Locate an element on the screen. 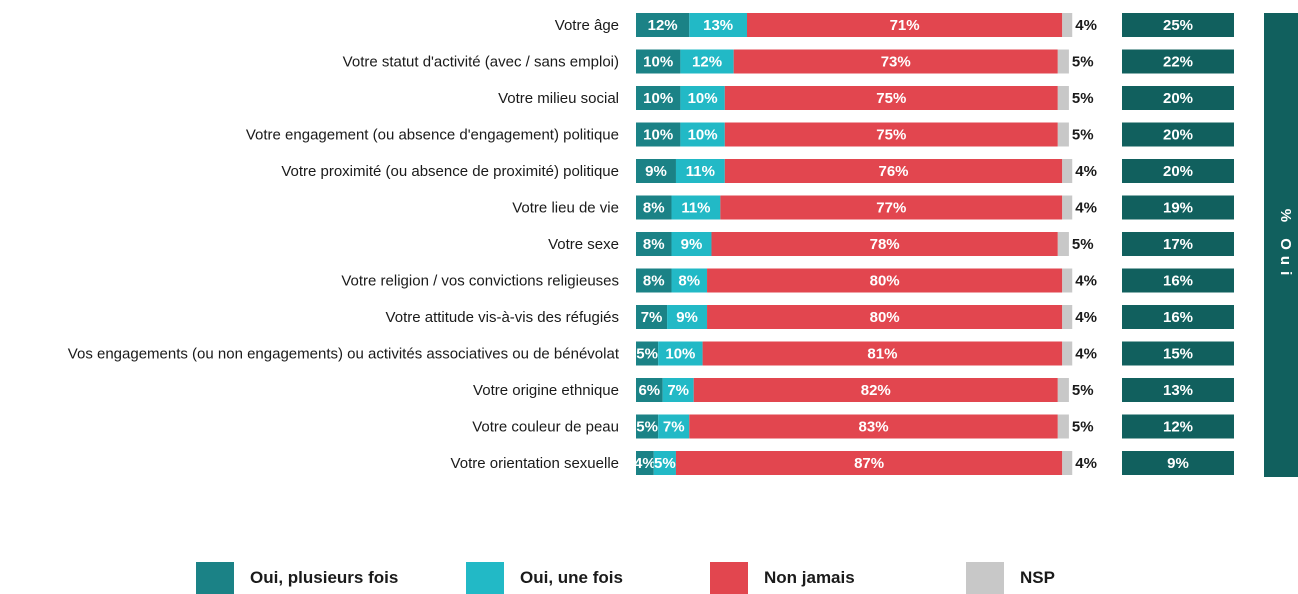 This screenshot has height=594, width=1298. data-label: 81% is located at coordinates (882, 354).